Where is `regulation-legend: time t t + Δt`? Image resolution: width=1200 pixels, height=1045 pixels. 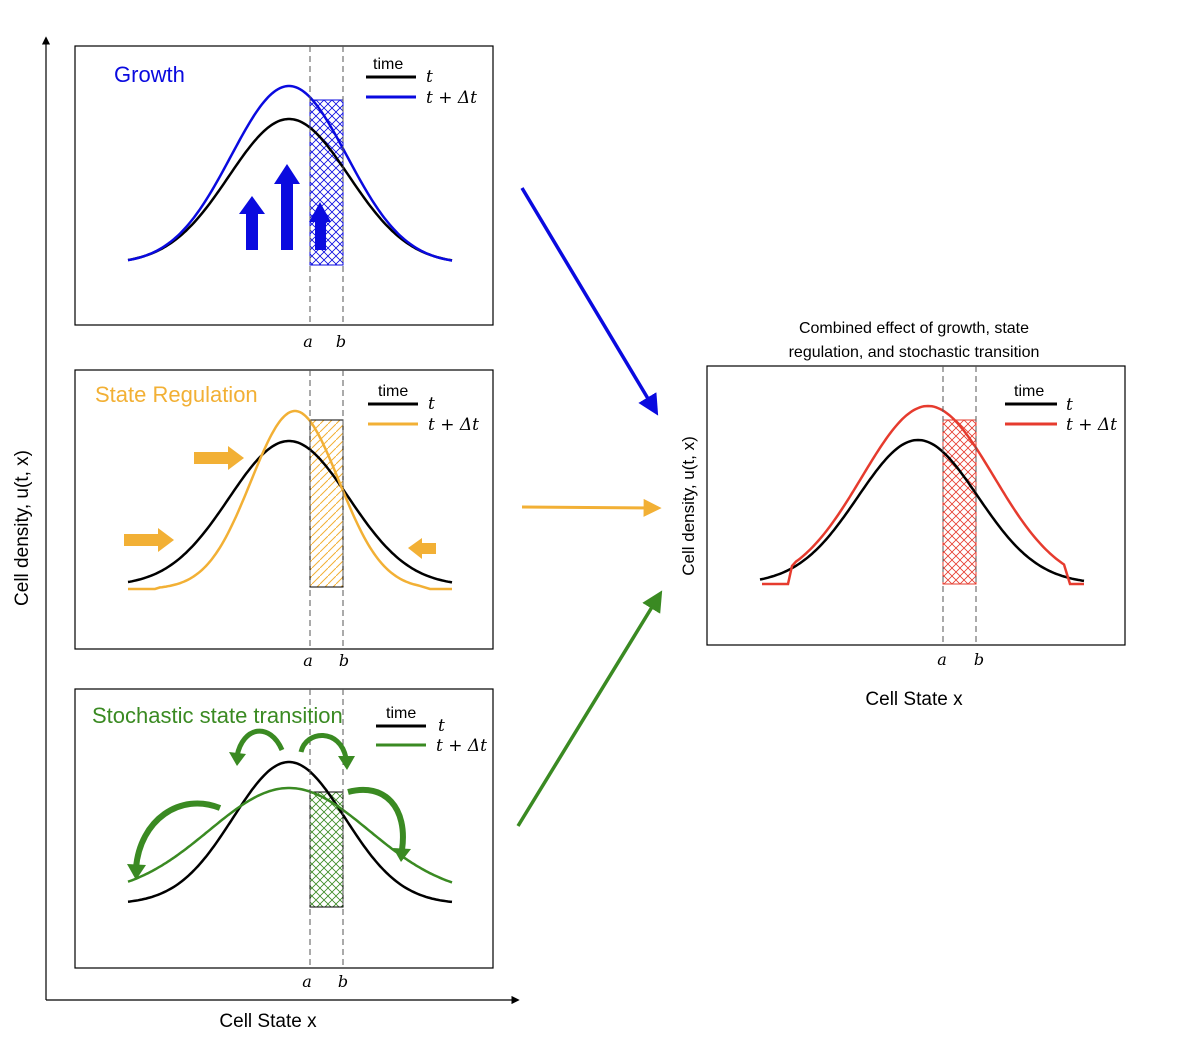
regulation-legend: time t t + Δt is located at coordinates (423, 409).